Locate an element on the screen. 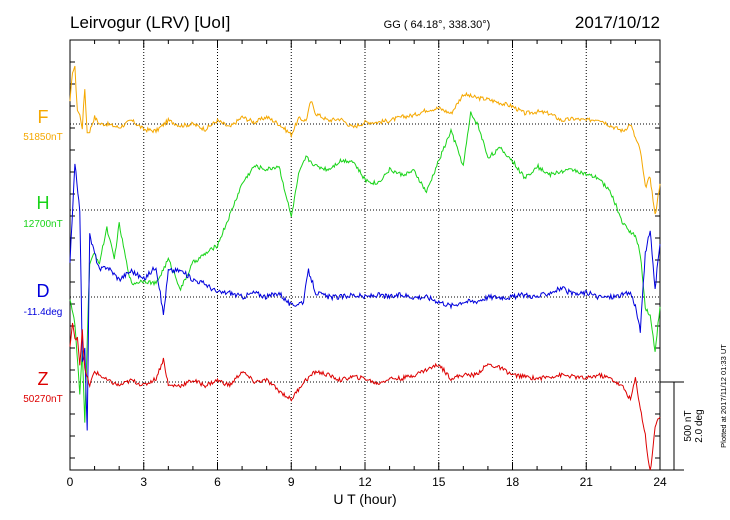 The height and width of the screenshot is (520, 730). series-label-F: F is located at coordinates (43, 117).